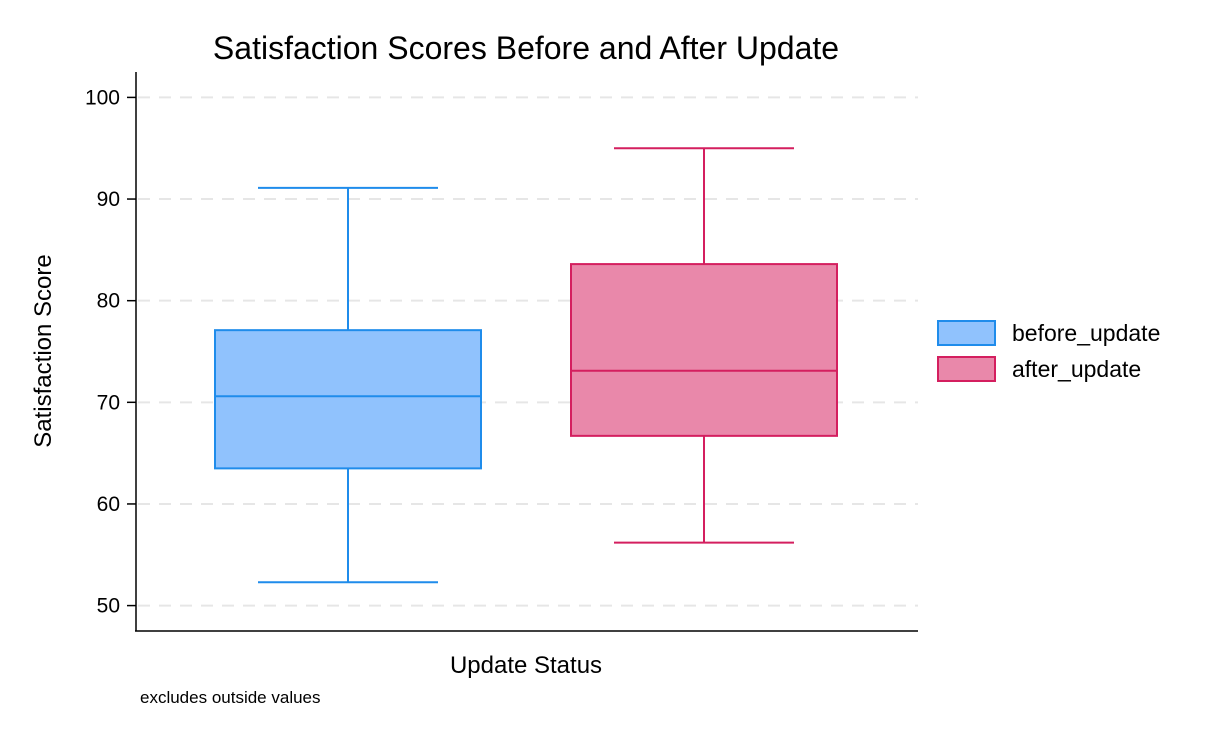 Image resolution: width=1231 pixels, height=739 pixels. I want to click on y-tick-label: 100, so click(102, 97).